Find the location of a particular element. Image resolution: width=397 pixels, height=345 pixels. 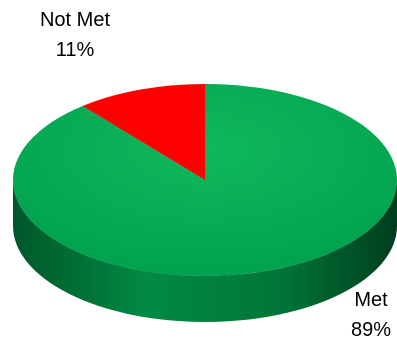

slice-value-not-met: 11% is located at coordinates (75, 50).